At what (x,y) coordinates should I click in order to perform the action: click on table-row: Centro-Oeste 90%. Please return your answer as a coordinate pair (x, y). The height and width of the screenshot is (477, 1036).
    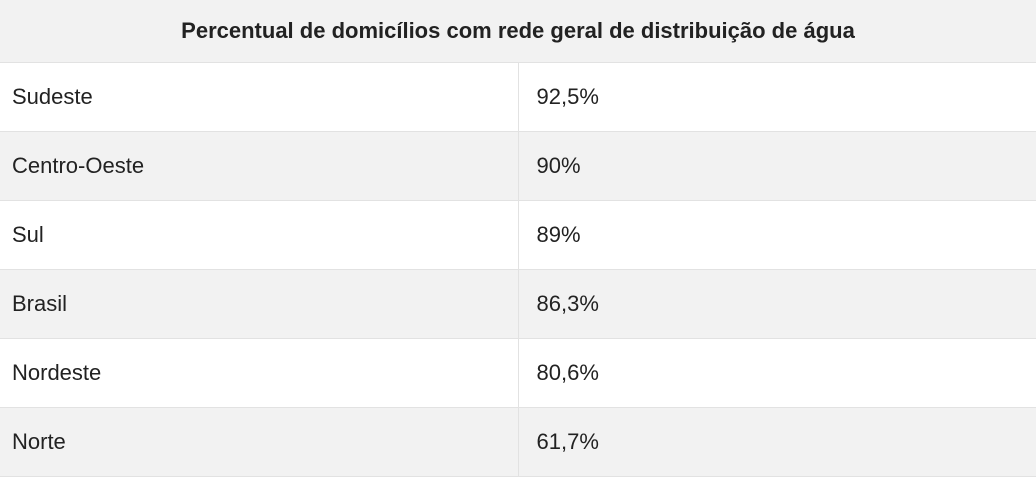
    Looking at the image, I should click on (518, 166).